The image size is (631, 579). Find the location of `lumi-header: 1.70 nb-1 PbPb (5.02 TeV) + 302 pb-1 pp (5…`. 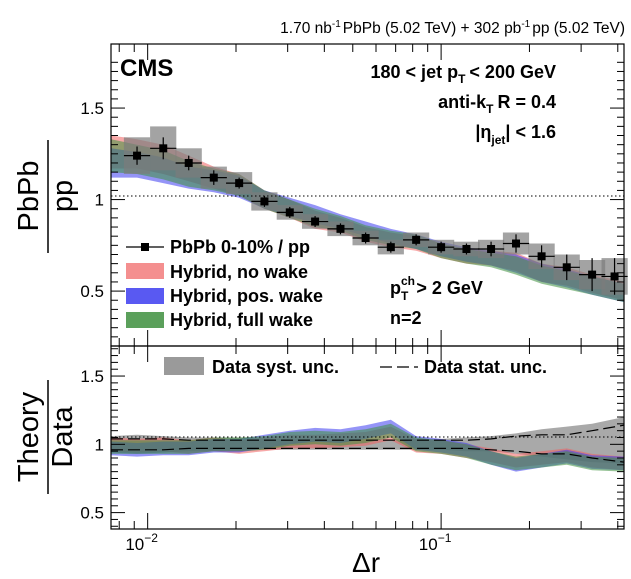

lumi-header: 1.70 nb-1 PbPb (5.02 TeV) + 302 pb-1 pp (5… is located at coordinates (452, 28).